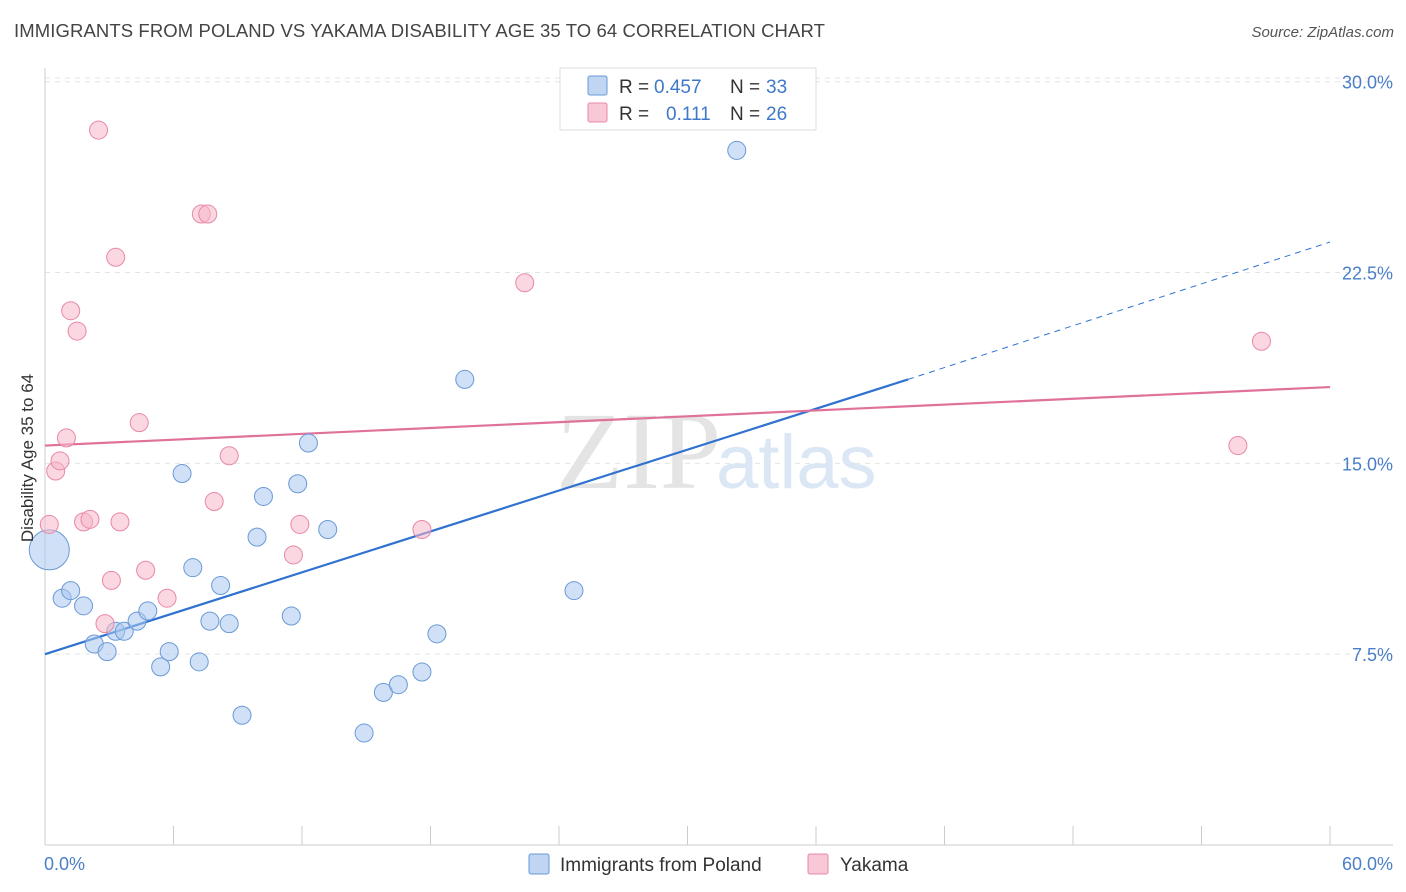  I want to click on legend-n-value-yakama: 26, so click(776, 114).